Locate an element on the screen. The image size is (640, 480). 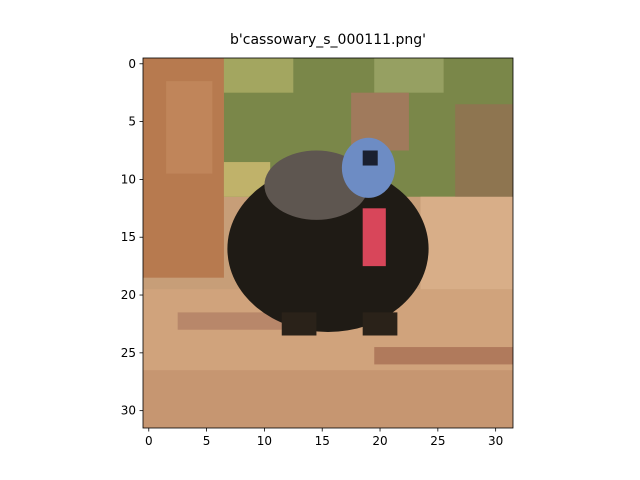
y-tick-label: 25 is located at coordinates (128, 353).